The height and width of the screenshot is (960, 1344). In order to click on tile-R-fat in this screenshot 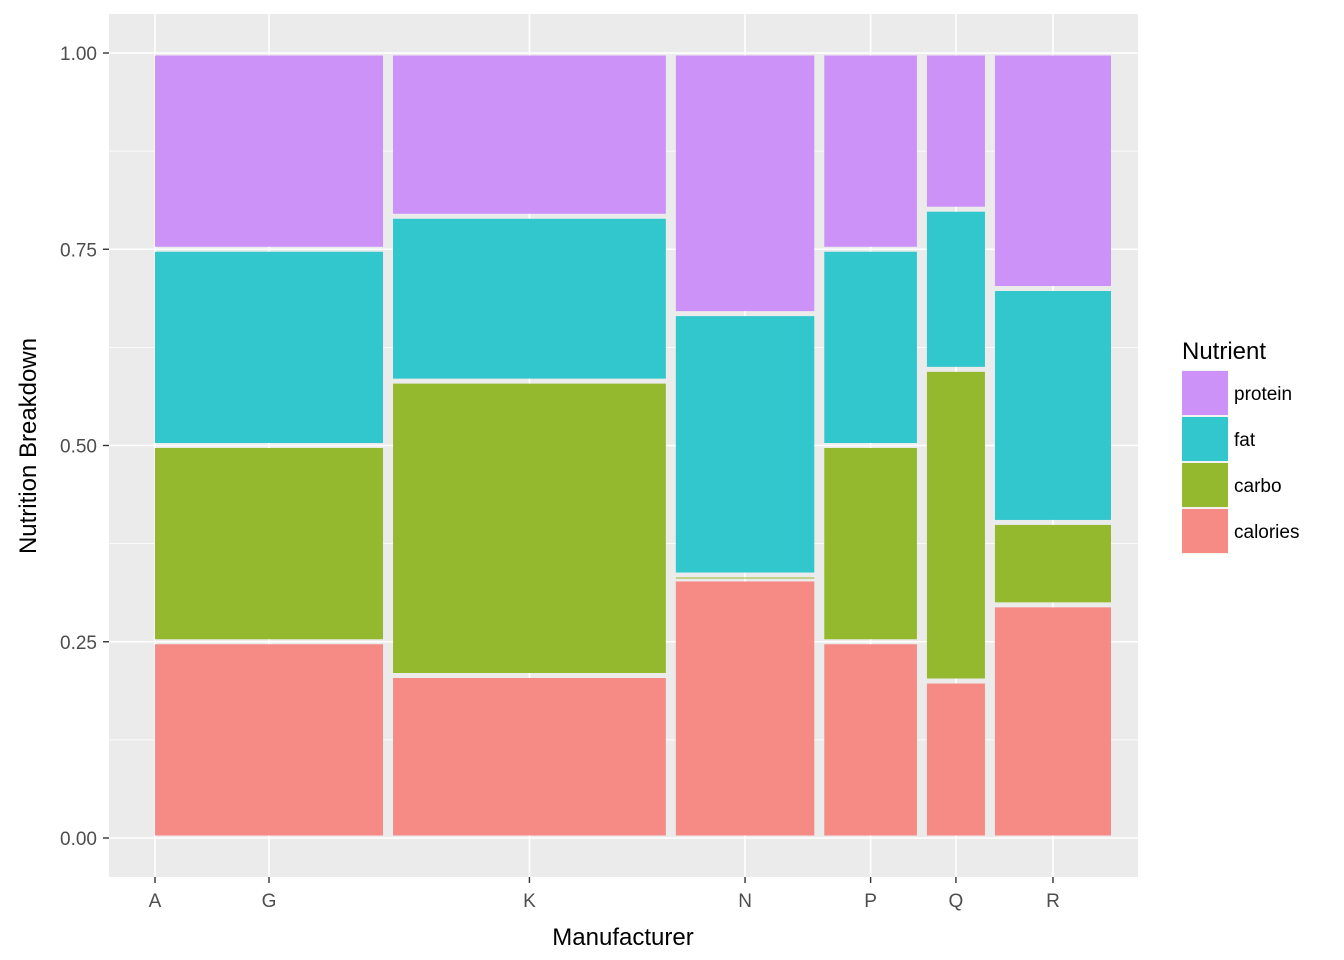, I will do `click(1052, 405)`.